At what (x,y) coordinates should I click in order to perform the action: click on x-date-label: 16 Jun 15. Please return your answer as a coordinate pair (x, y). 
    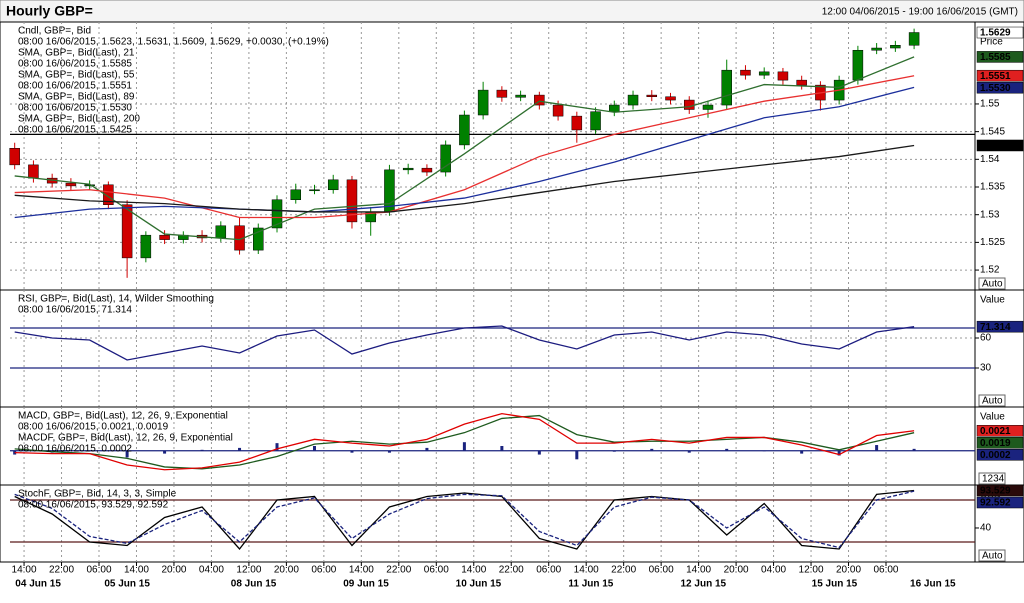
    Looking at the image, I should click on (933, 584).